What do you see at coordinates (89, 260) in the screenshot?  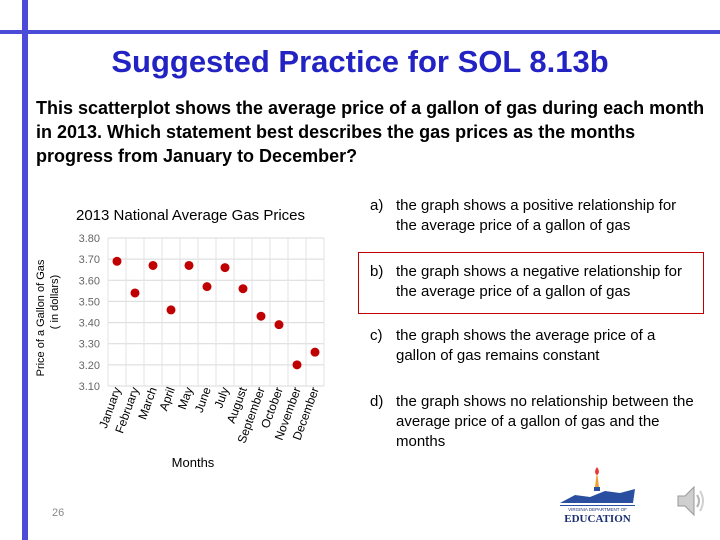 I see `y-tick-label: 3.70` at bounding box center [89, 260].